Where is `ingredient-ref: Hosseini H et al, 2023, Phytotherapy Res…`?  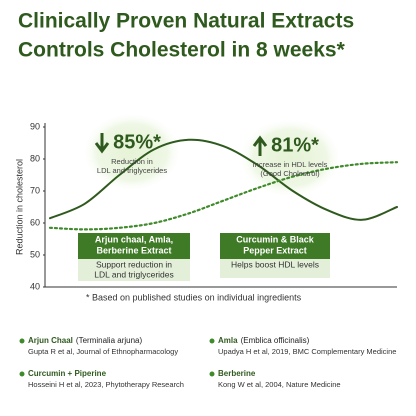 ingredient-ref: Hosseini H et al, 2023, Phytotherapy Res… is located at coordinates (106, 384).